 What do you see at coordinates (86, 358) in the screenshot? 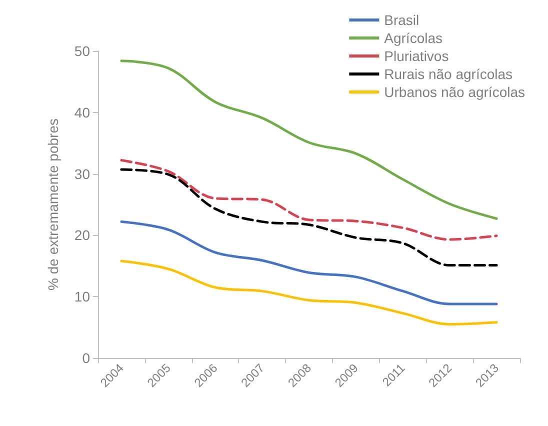
I see `y-tick-label: 0` at bounding box center [86, 358].